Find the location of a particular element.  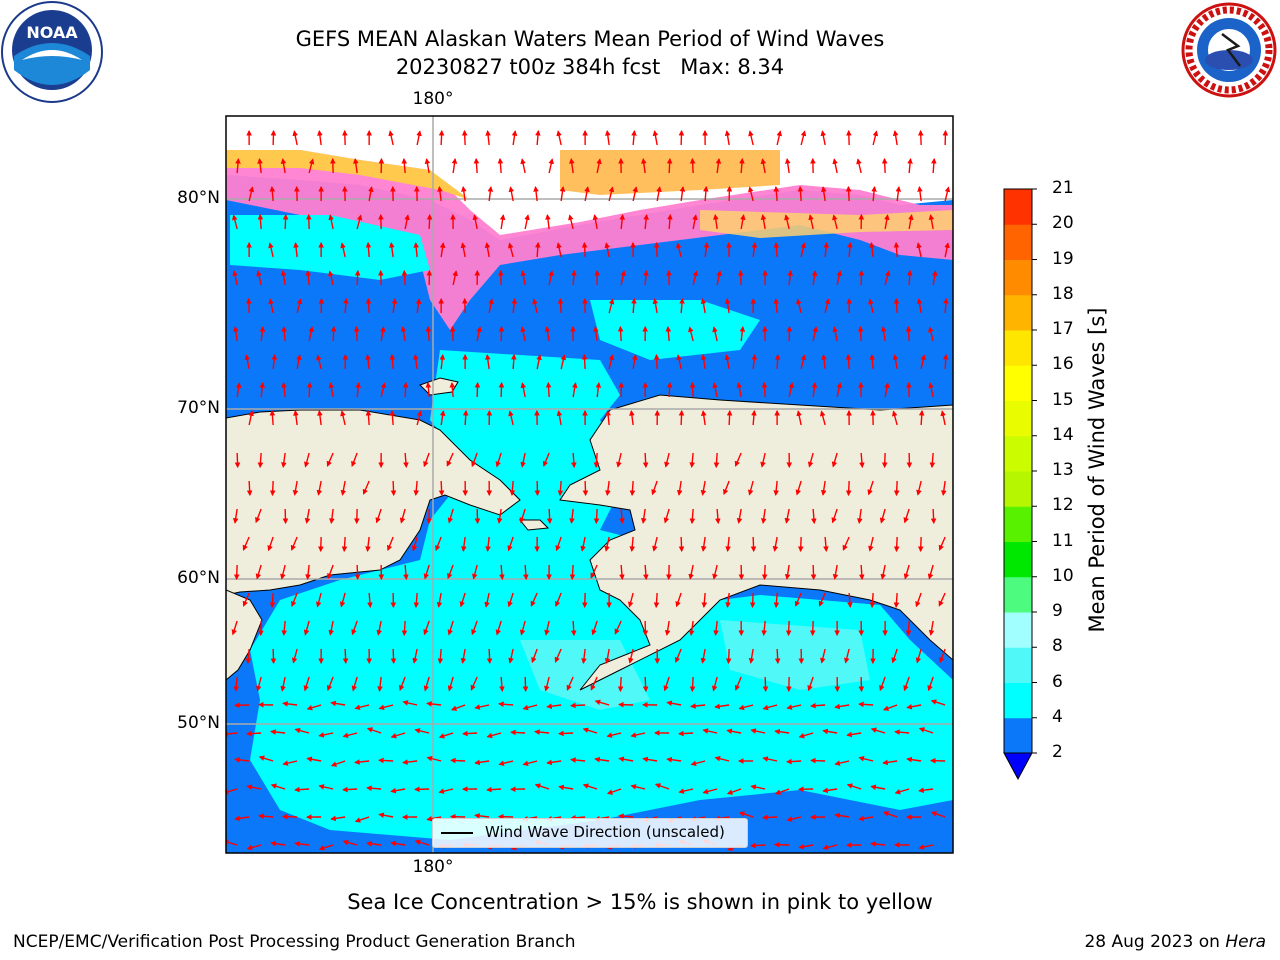

st-lawrence-island is located at coordinates (534, 525).